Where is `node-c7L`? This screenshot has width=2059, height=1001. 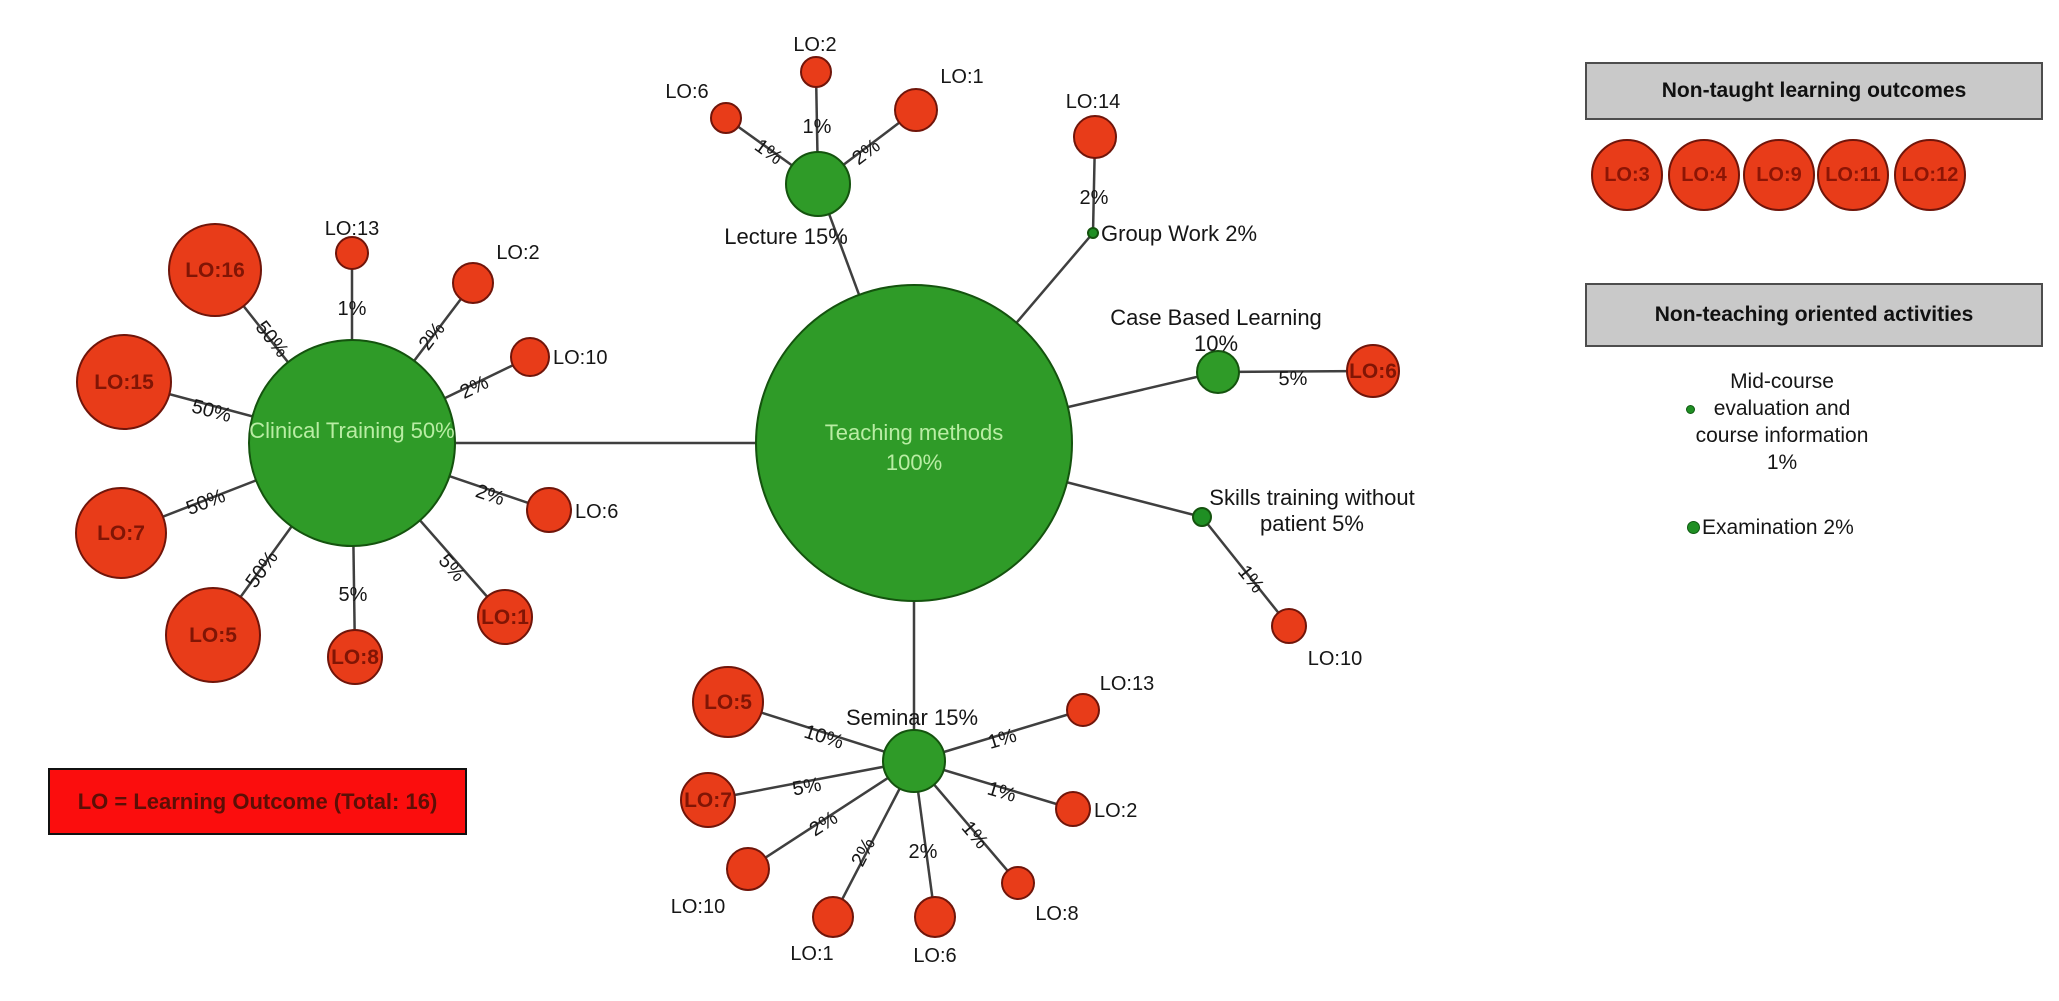
node-c7L is located at coordinates (121, 533).